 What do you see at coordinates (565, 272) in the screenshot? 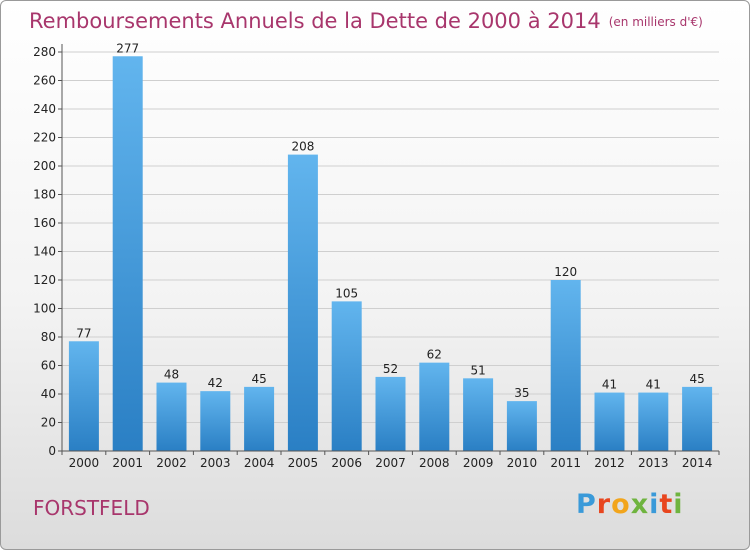
I see `data-label: 120` at bounding box center [565, 272].